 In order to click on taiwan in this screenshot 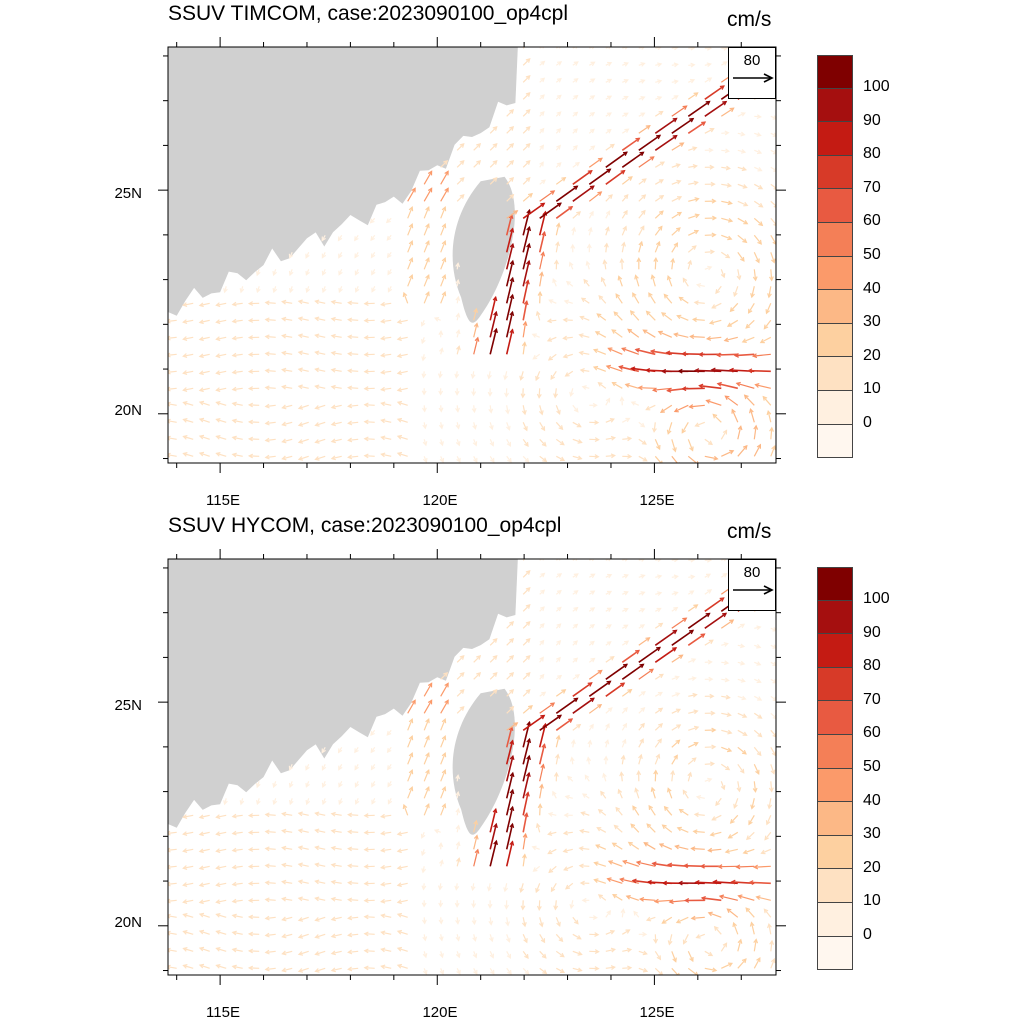, I will do `click(483, 761)`.